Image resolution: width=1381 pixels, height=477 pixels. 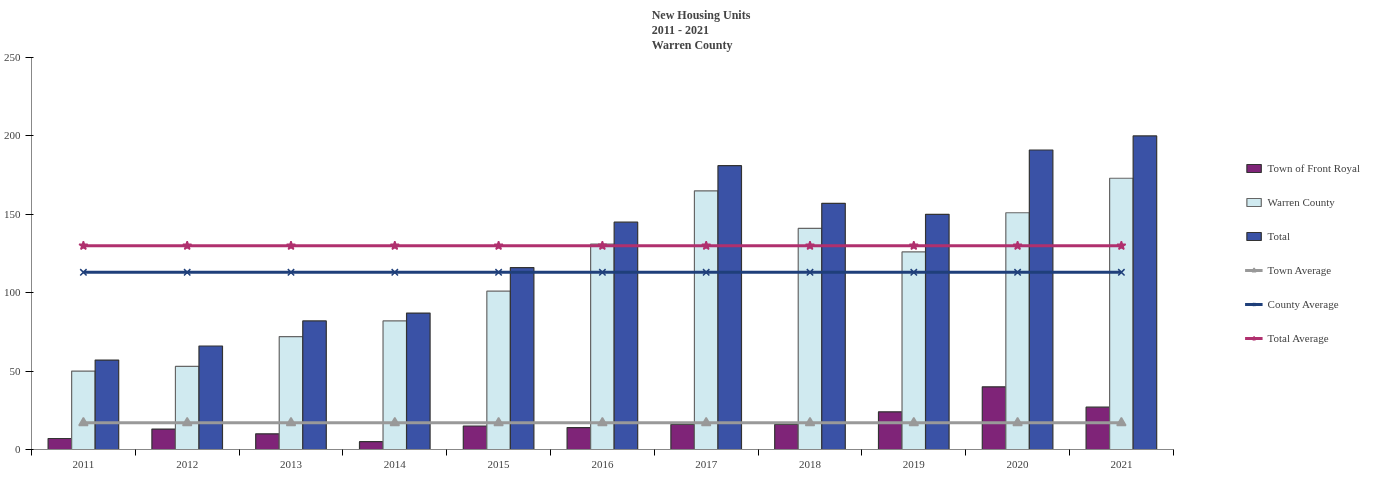 What do you see at coordinates (1313, 168) in the screenshot?
I see `legend-label: Town of Front Royal` at bounding box center [1313, 168].